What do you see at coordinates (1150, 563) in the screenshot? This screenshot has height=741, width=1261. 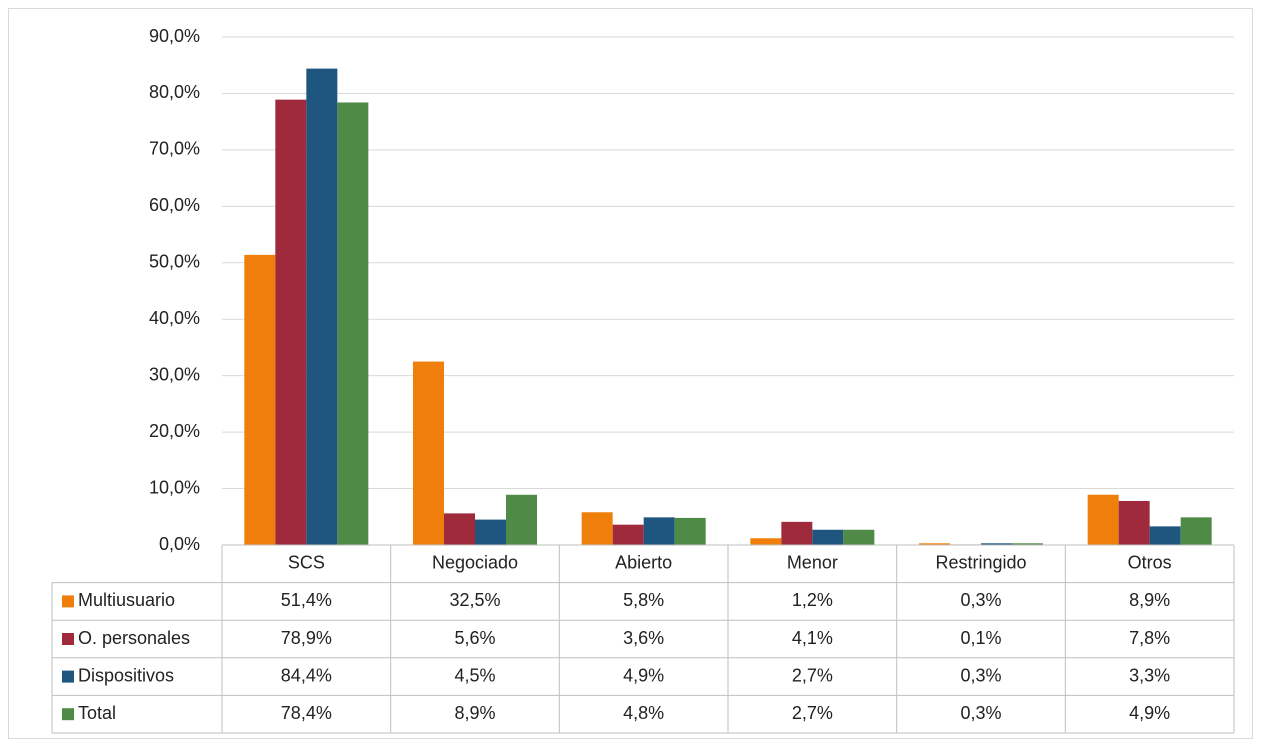 I see `category-label: Otros` at bounding box center [1150, 563].